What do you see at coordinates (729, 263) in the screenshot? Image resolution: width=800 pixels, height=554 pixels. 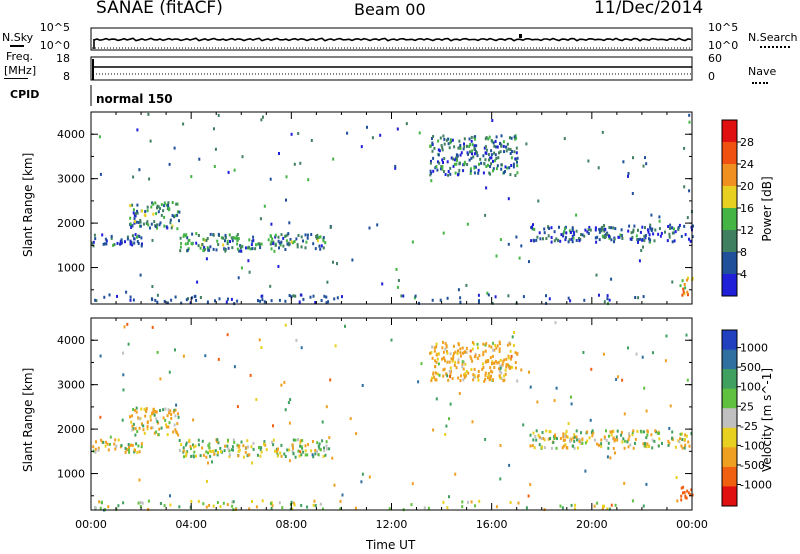 I see `power-colorbar-segment` at bounding box center [729, 263].